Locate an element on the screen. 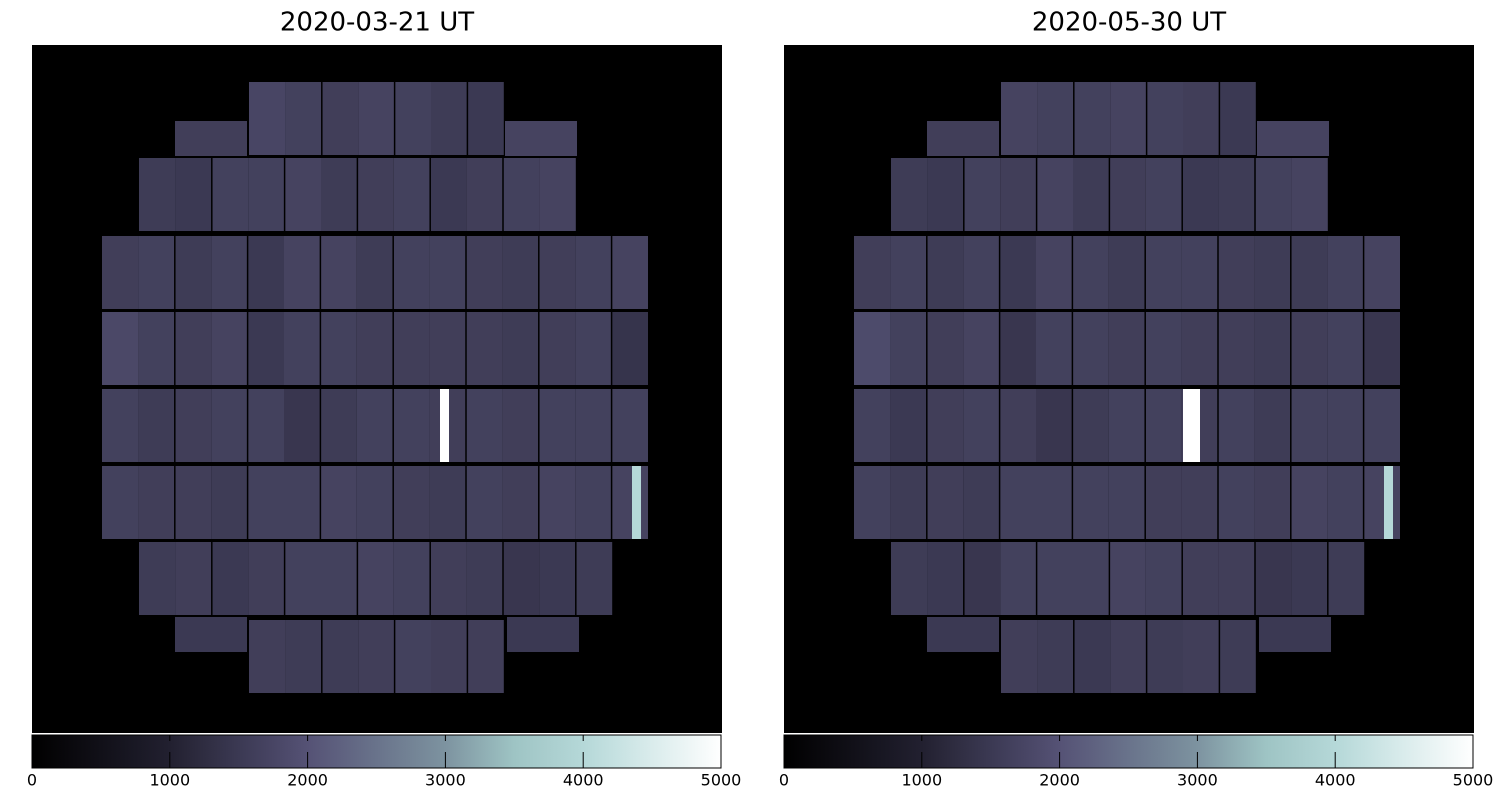 The height and width of the screenshot is (803, 1502). colorbar-tick-label: 5000 is located at coordinates (721, 780).